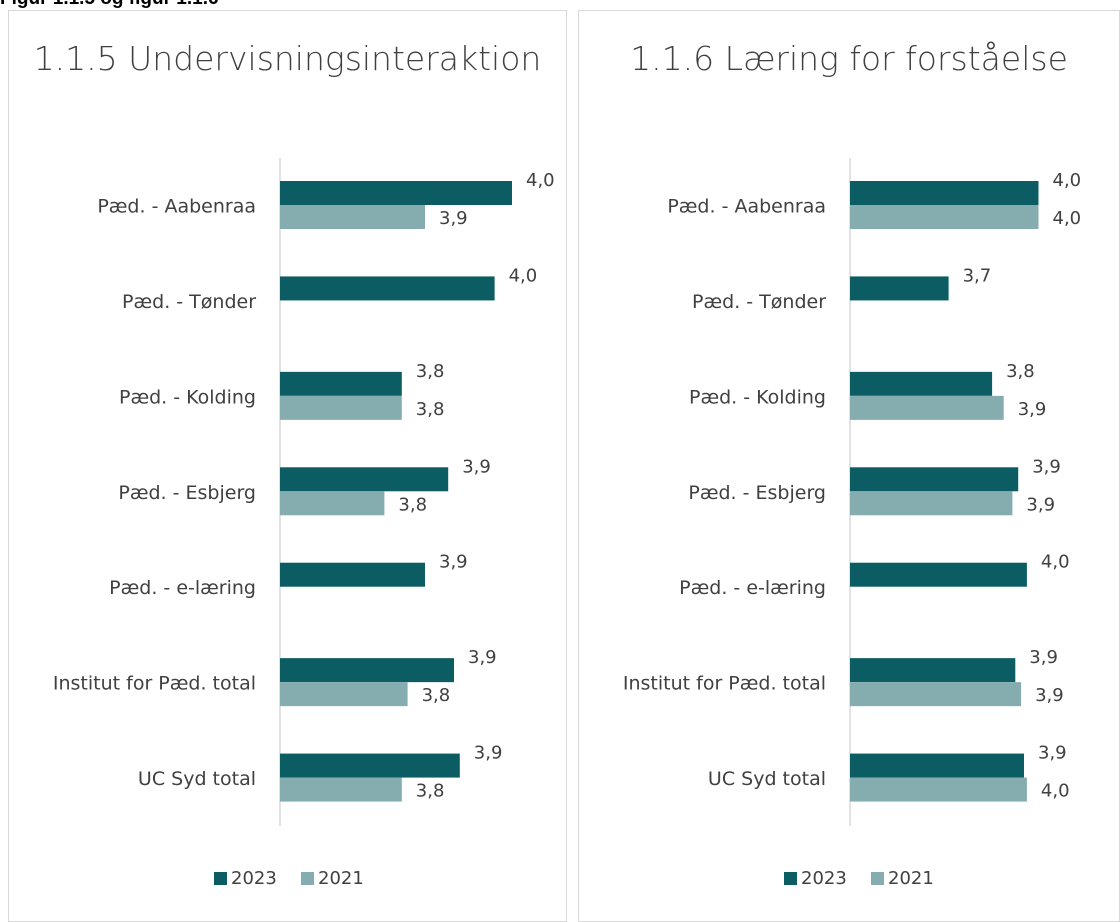 This screenshot has width=1120, height=922. I want to click on value-label: 3,7, so click(977, 275).